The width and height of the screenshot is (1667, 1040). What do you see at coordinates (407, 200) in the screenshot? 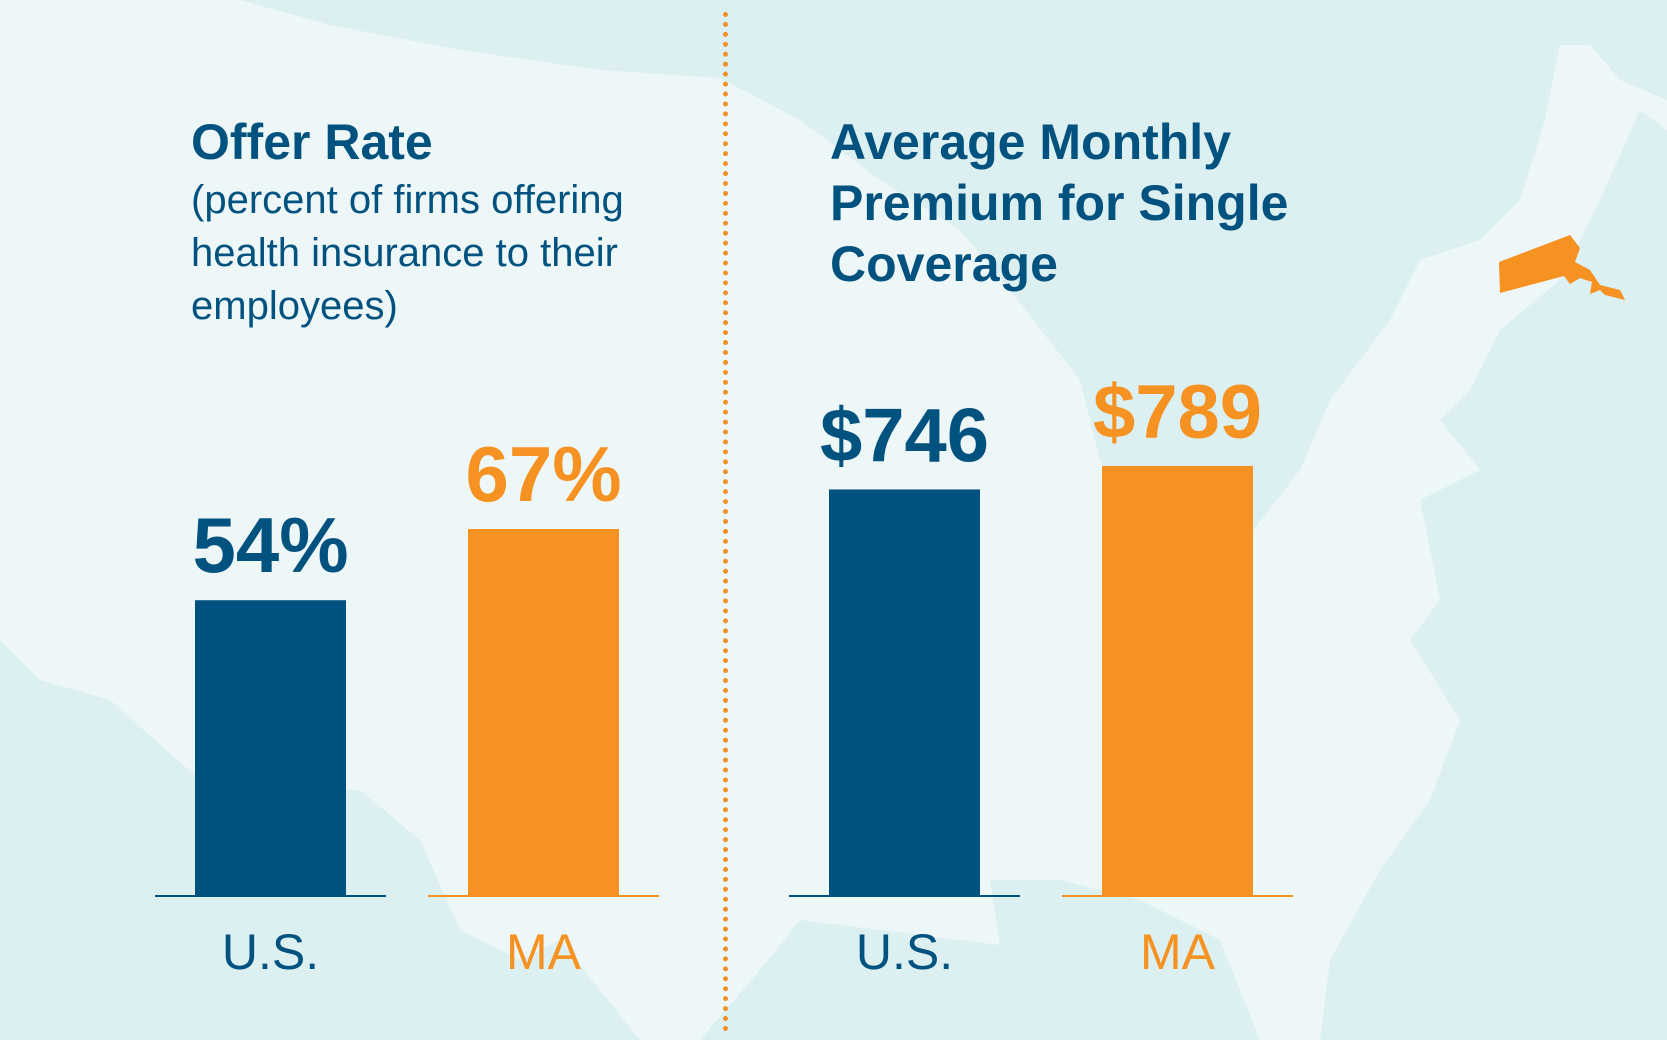
I see `subtitle-line: (percent of firms offering` at bounding box center [407, 200].